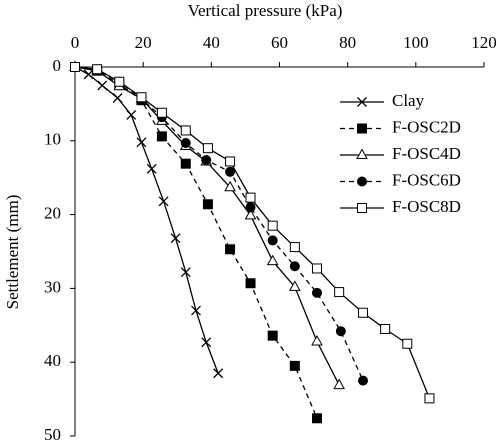  Describe the element at coordinates (52, 360) in the screenshot. I see `y-tick-label: 40` at that location.